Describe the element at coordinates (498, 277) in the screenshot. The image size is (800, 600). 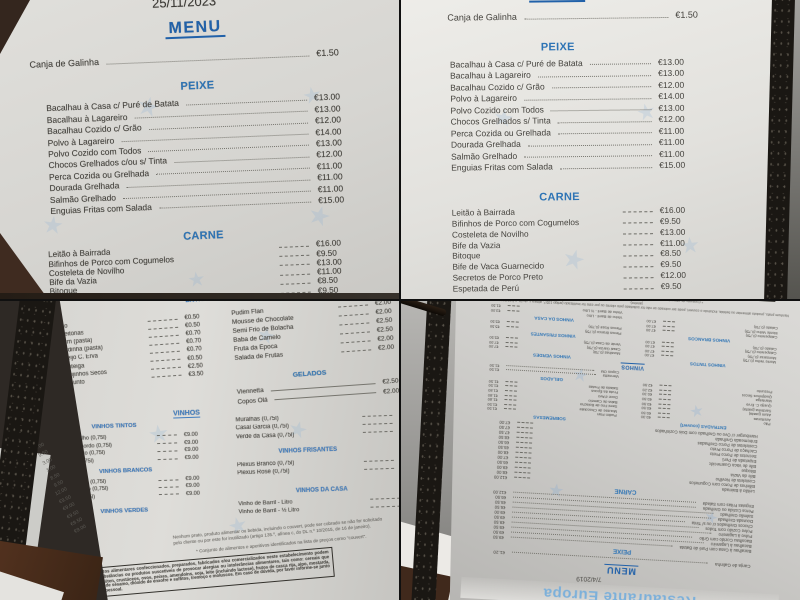
I see `item-name: Secretos de Porco Preto` at that location.